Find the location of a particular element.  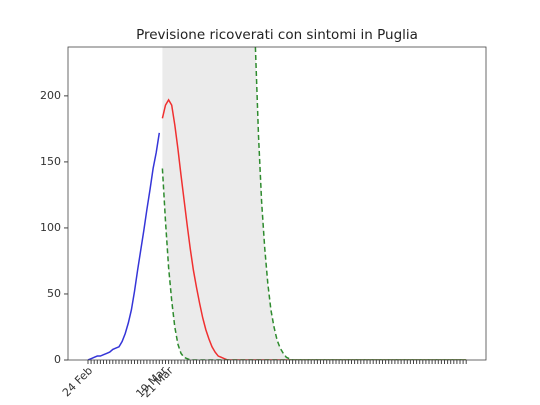

y-tick-label: 0 is located at coordinates (57, 359).